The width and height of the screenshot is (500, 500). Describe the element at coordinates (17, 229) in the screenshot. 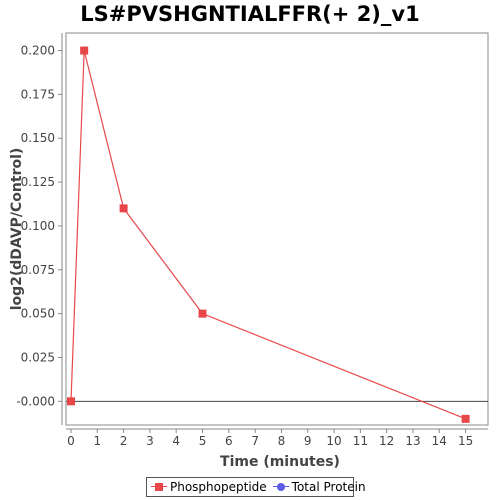

I see `y-axis-label: log2(dDAVP/Control)` at that location.